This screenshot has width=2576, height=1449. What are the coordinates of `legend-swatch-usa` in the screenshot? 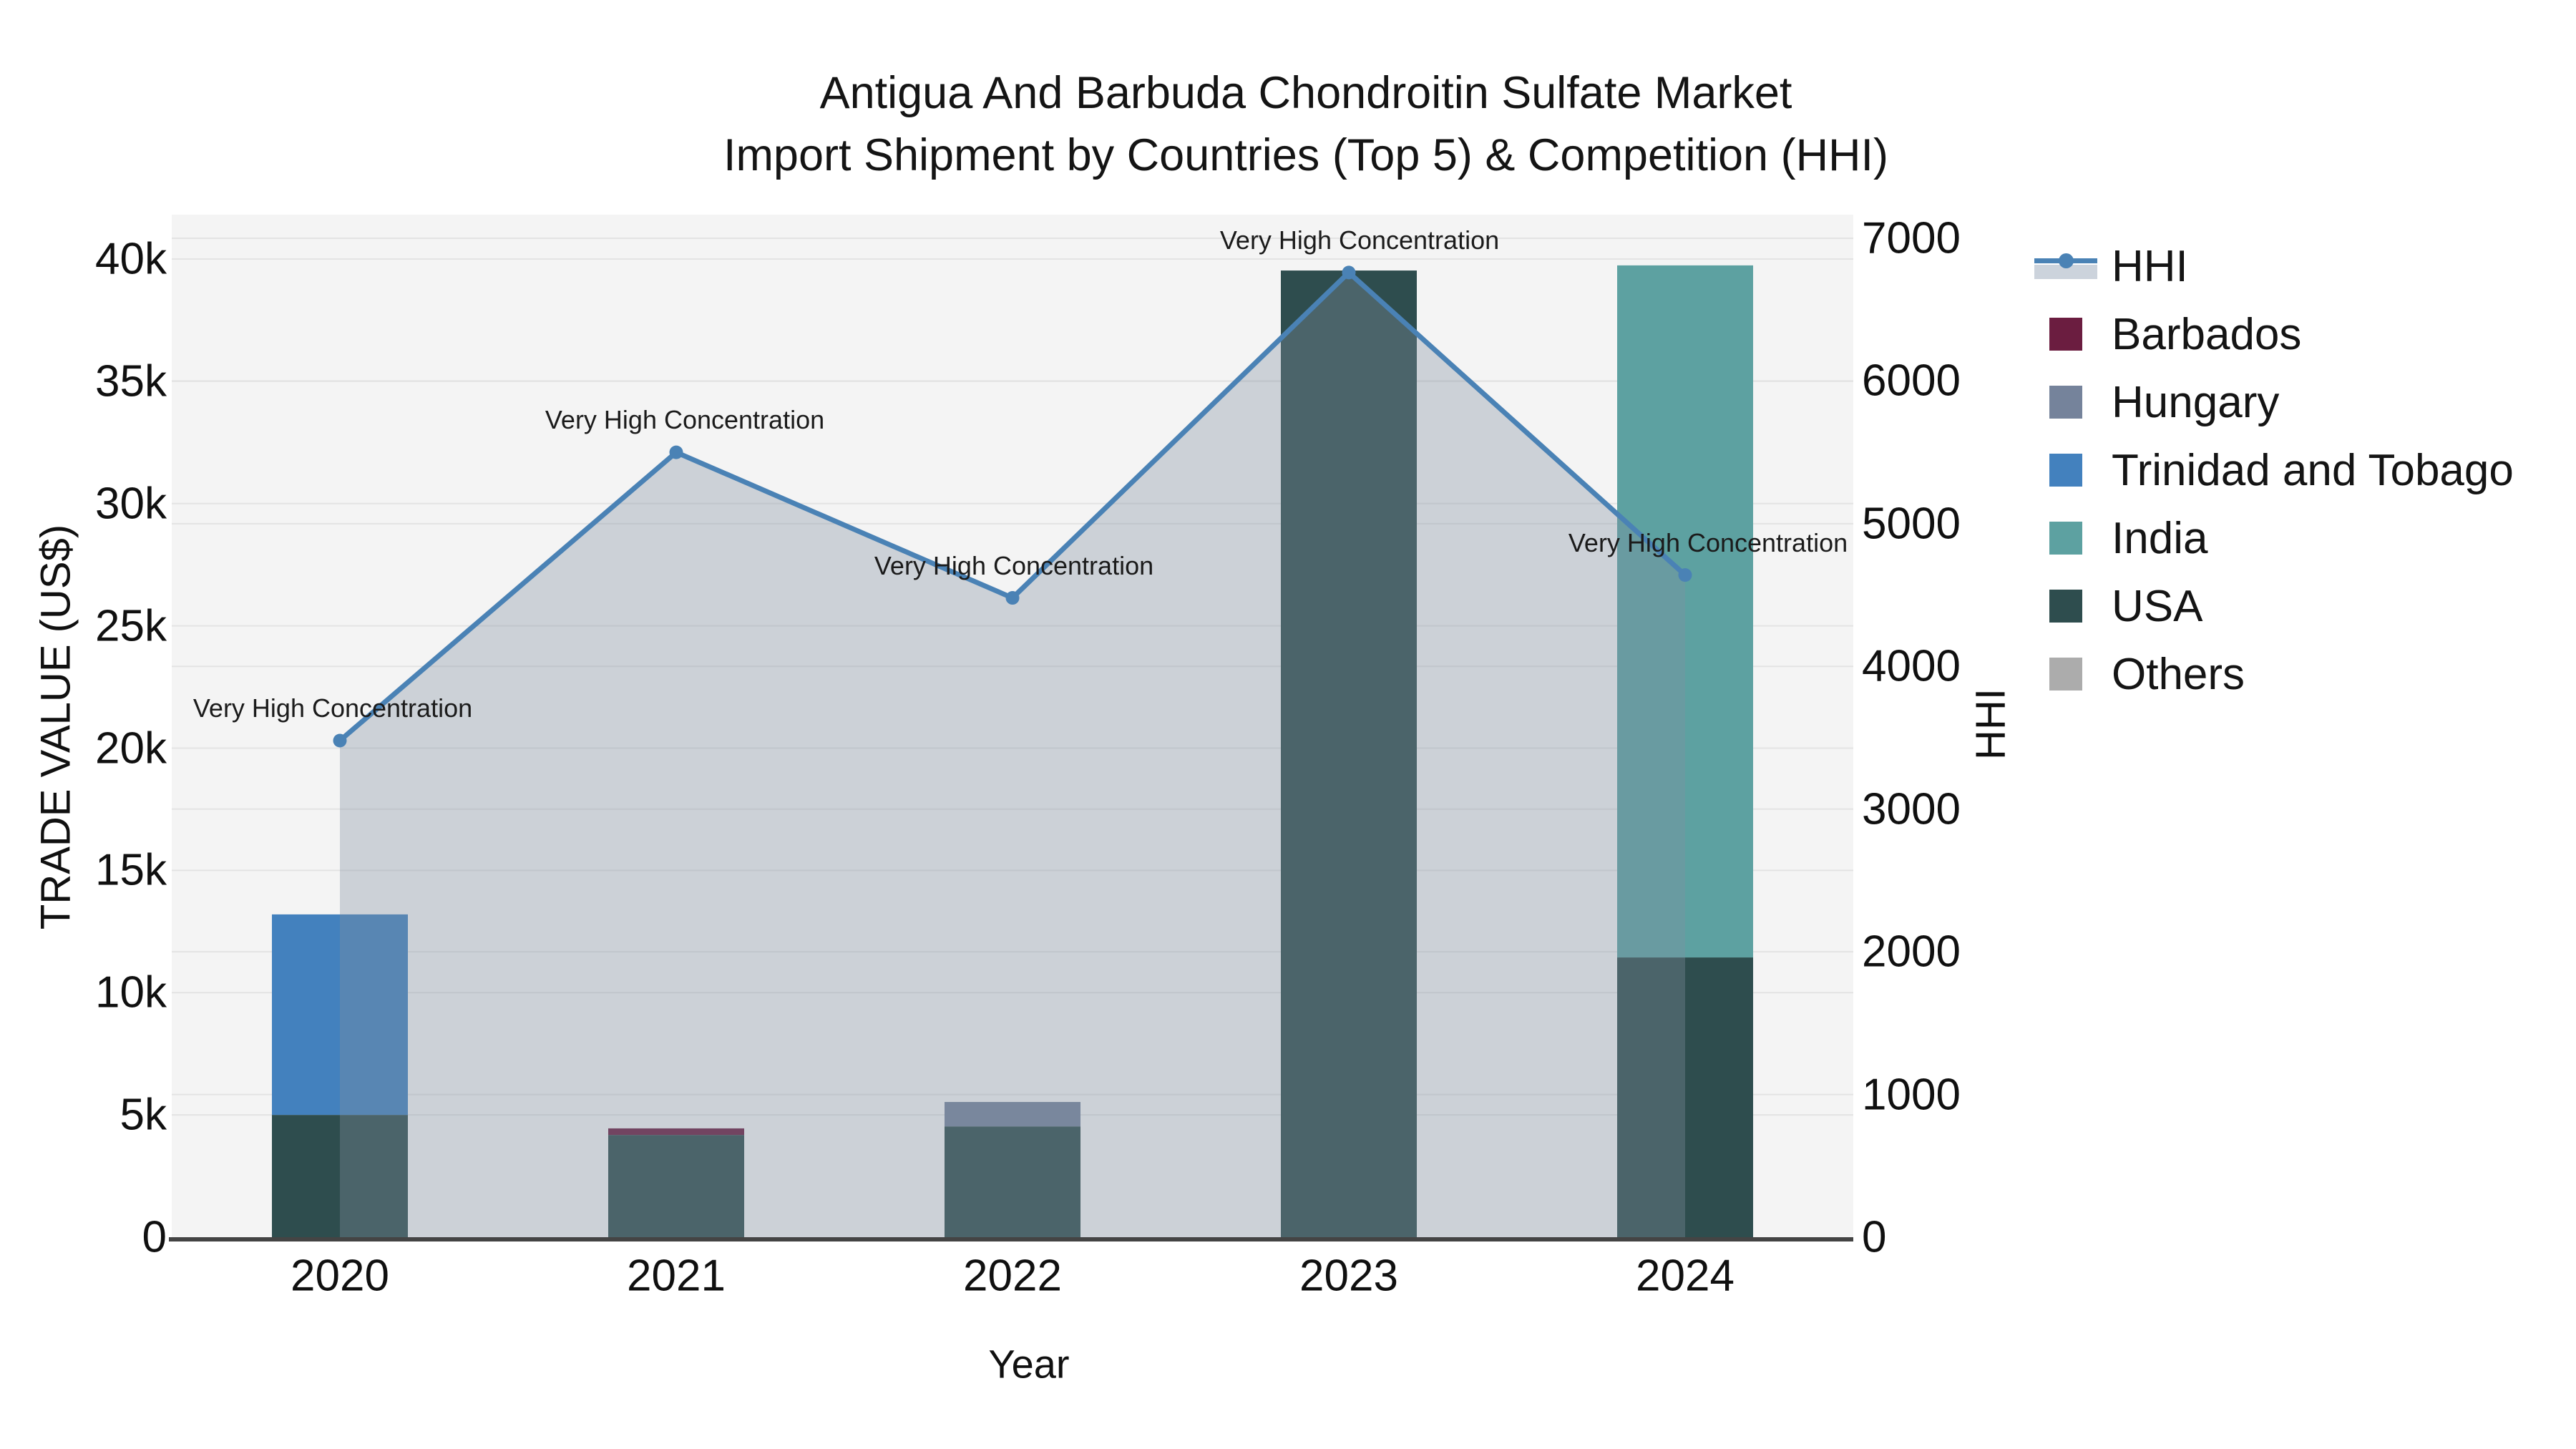 It's located at (2065, 606).